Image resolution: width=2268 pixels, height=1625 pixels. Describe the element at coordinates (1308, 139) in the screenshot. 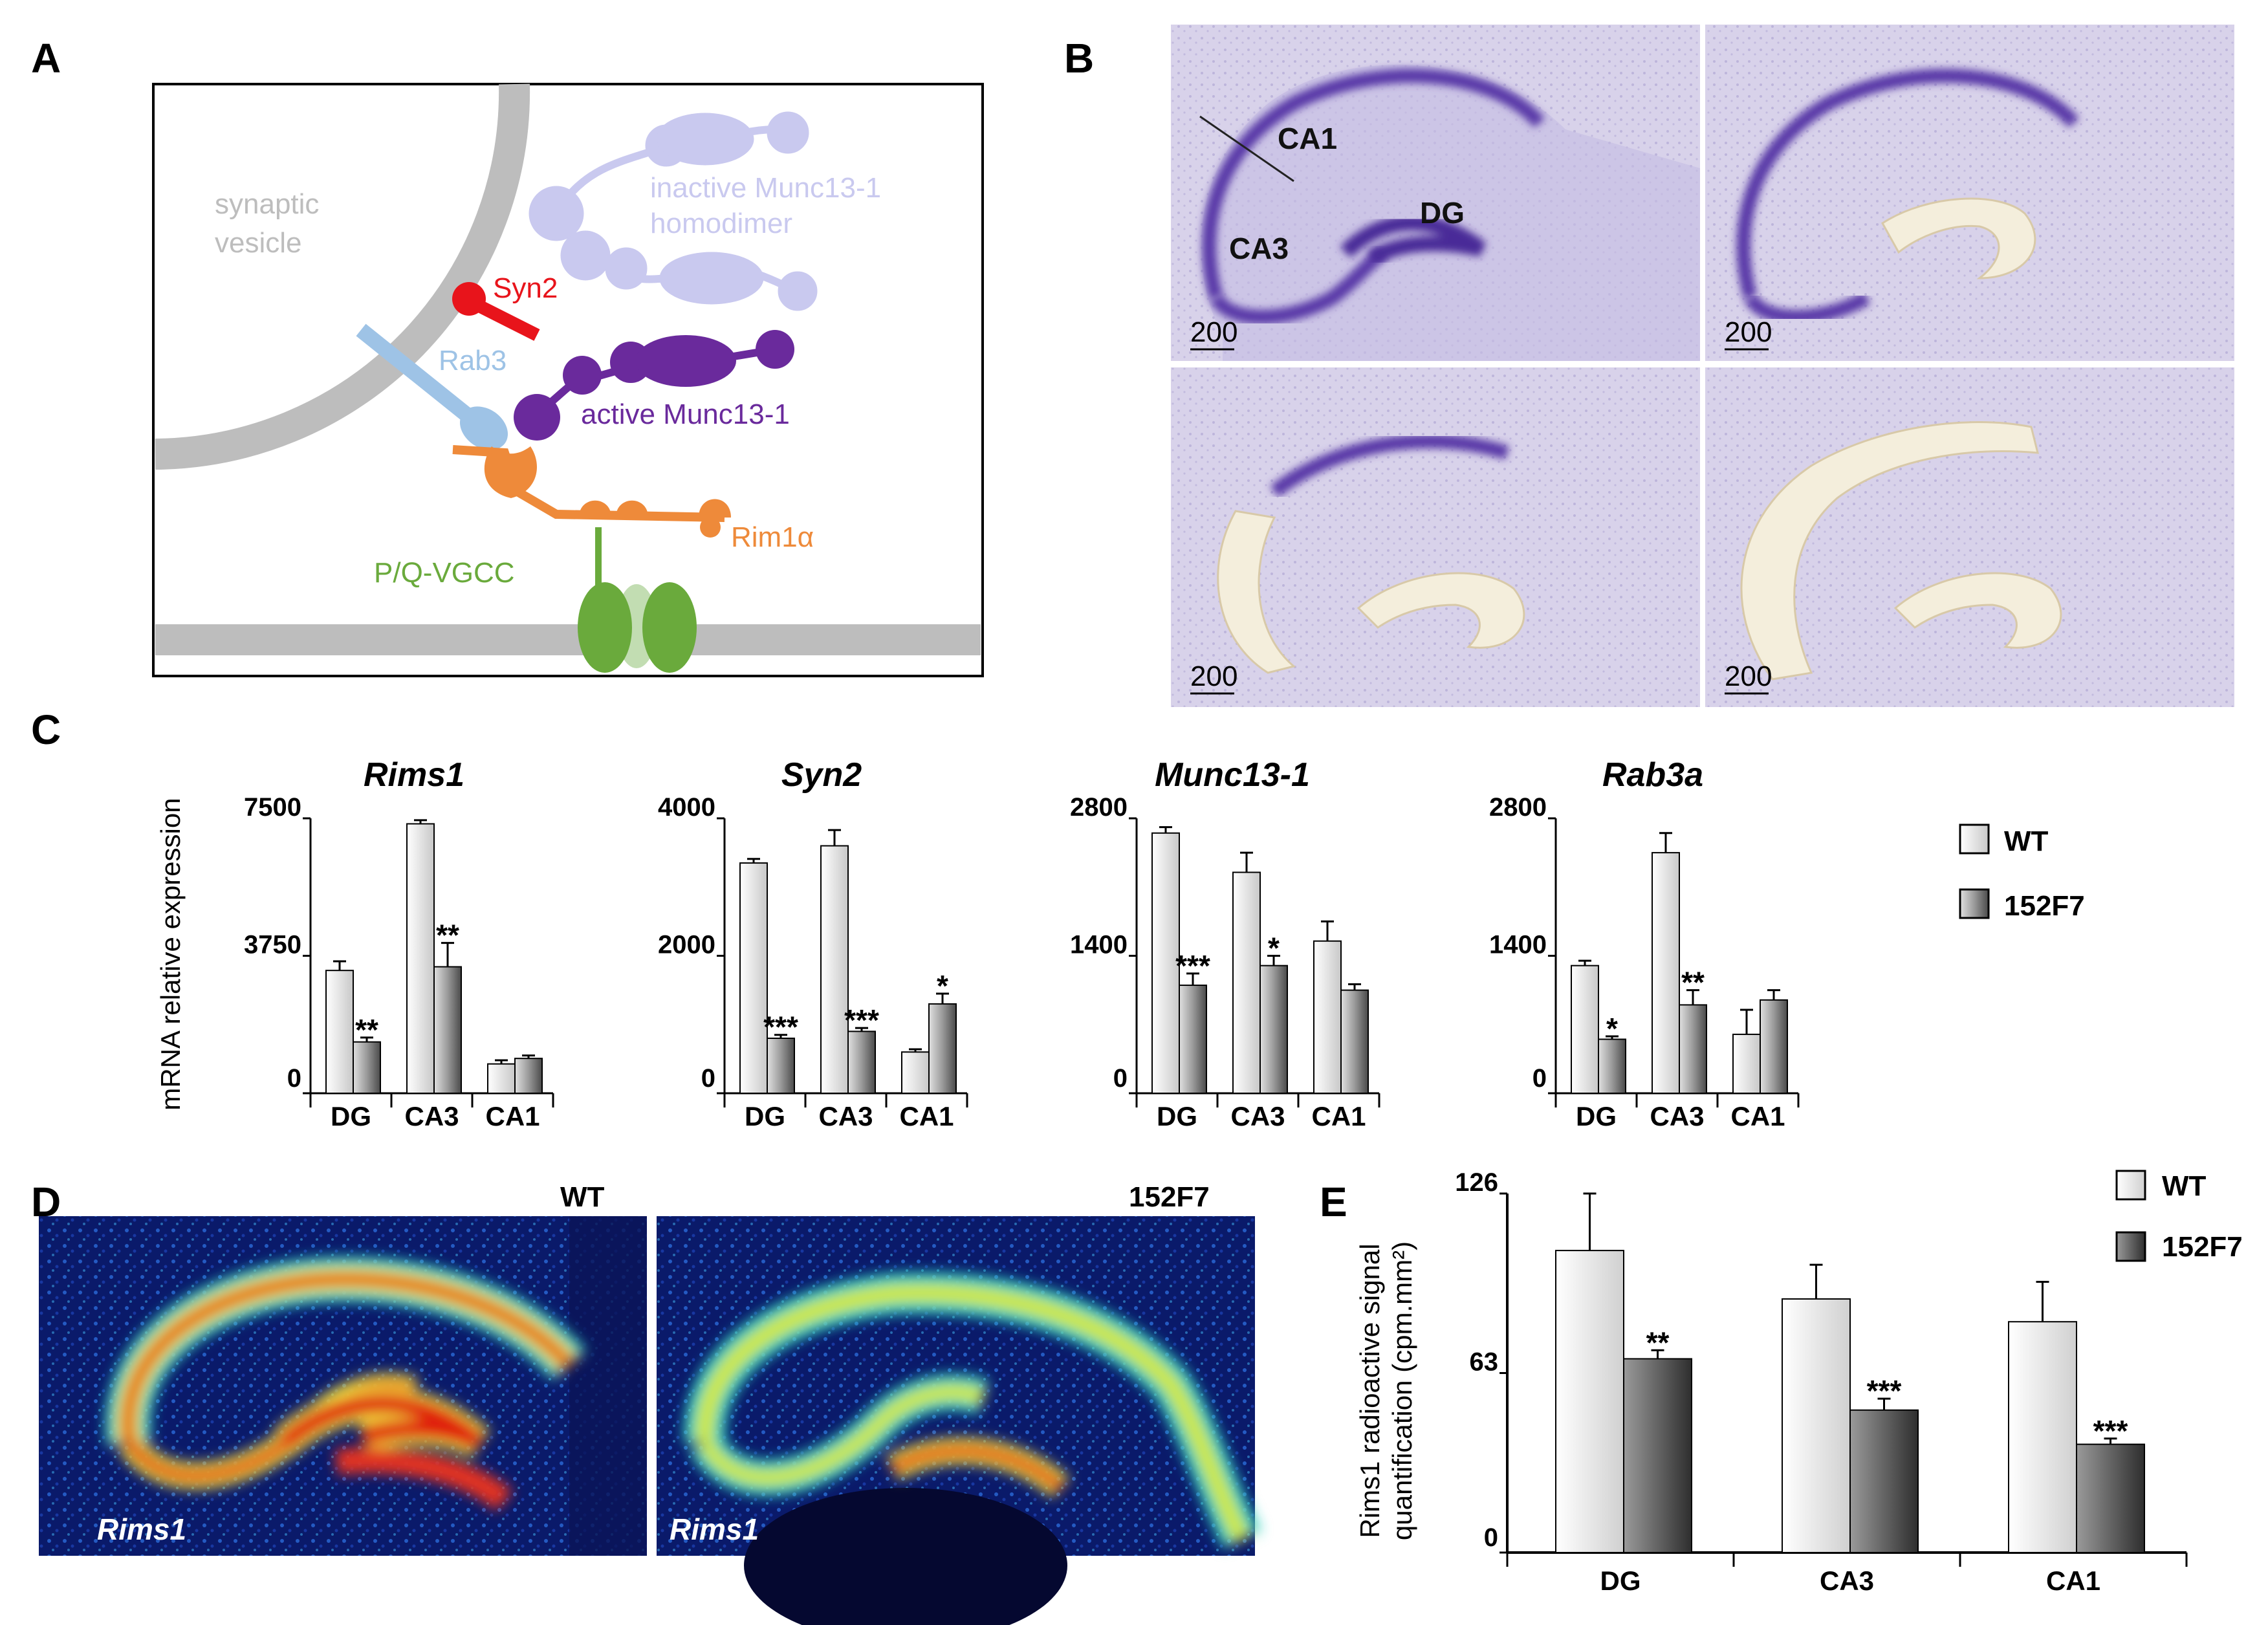

I see `label-ca1: CA1` at that location.